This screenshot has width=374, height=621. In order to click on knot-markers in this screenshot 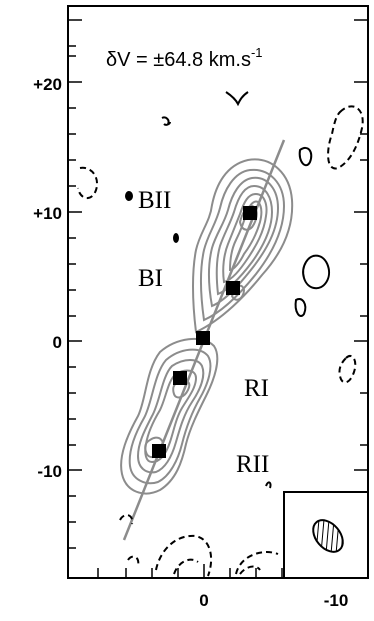, I will do `click(204, 332)`.